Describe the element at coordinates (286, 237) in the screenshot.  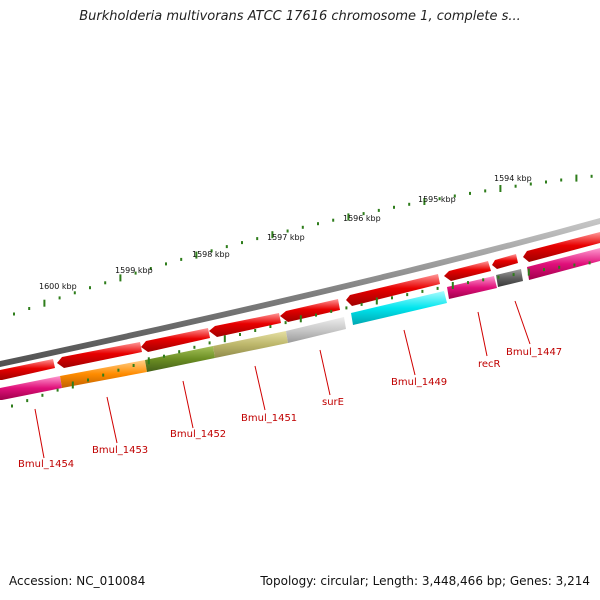
I see `scale-label-1597-kbp: 1597 kbp` at that location.